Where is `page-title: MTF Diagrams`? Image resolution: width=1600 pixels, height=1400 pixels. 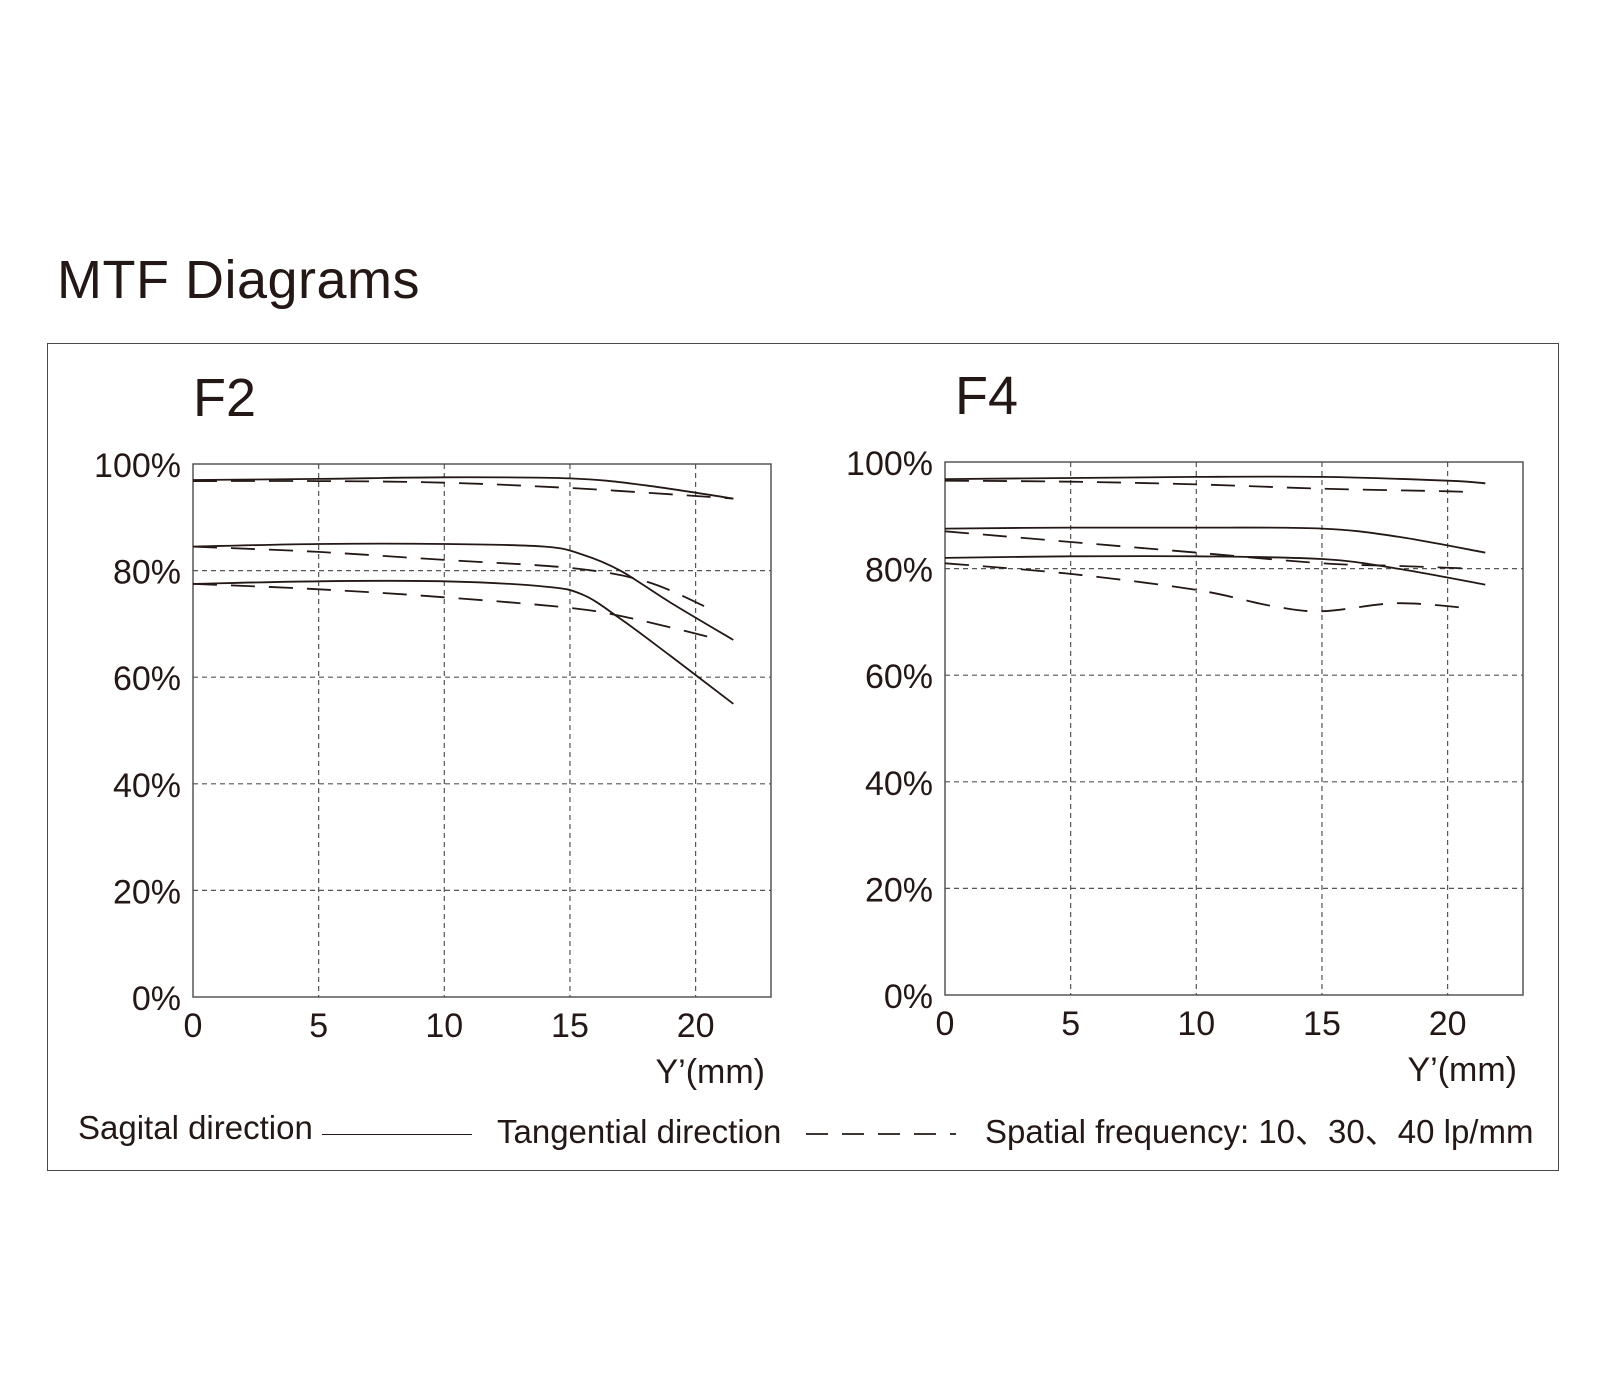
page-title: MTF Diagrams is located at coordinates (239, 280).